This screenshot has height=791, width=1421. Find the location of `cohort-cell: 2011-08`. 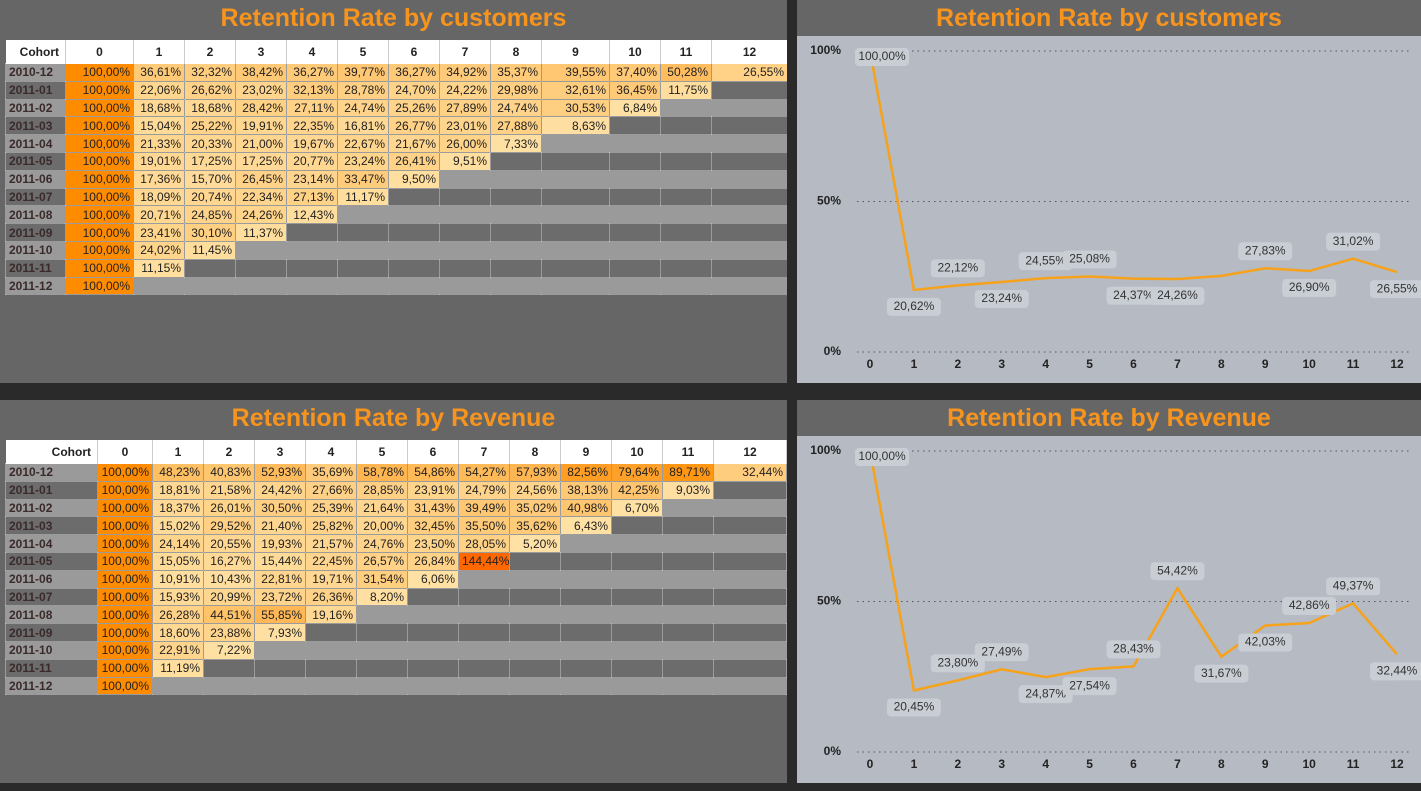

cohort-cell: 2011-08 is located at coordinates (35, 215).